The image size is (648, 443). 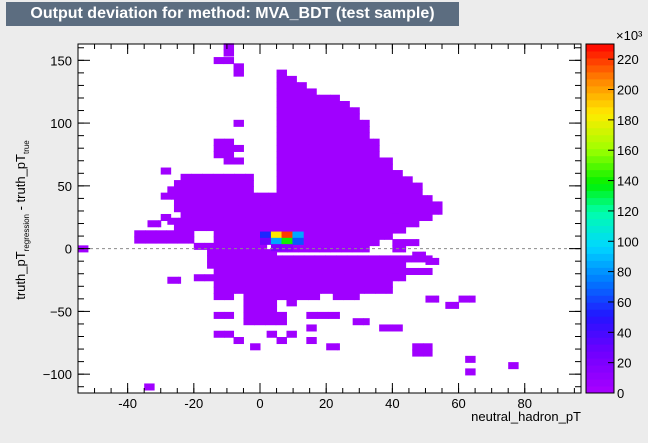 I want to click on x-tick-label: 20, so click(x=326, y=403).